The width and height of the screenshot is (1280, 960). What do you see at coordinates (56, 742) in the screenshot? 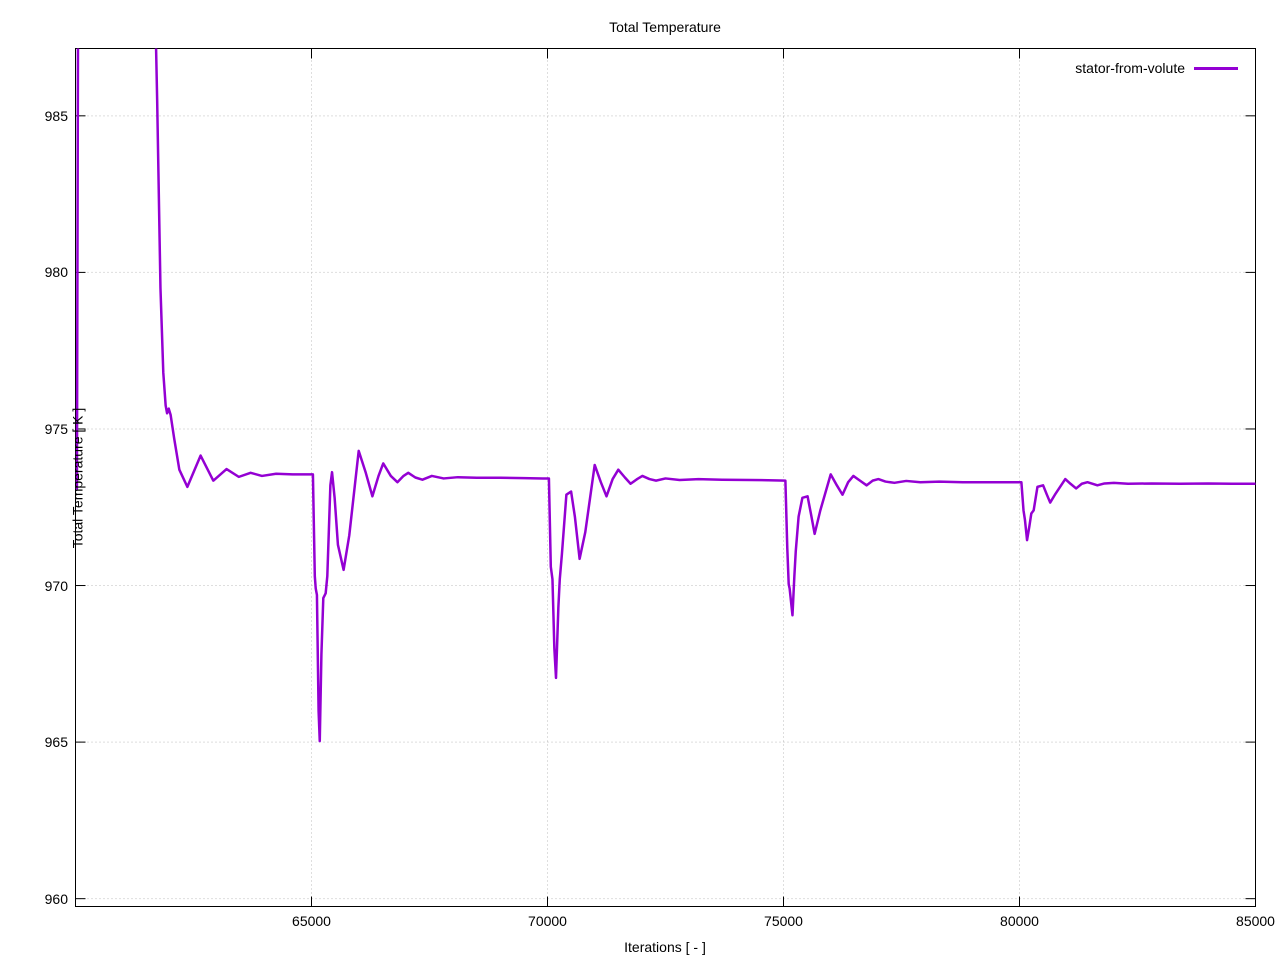
I see `y-tick-label: 965` at bounding box center [56, 742].